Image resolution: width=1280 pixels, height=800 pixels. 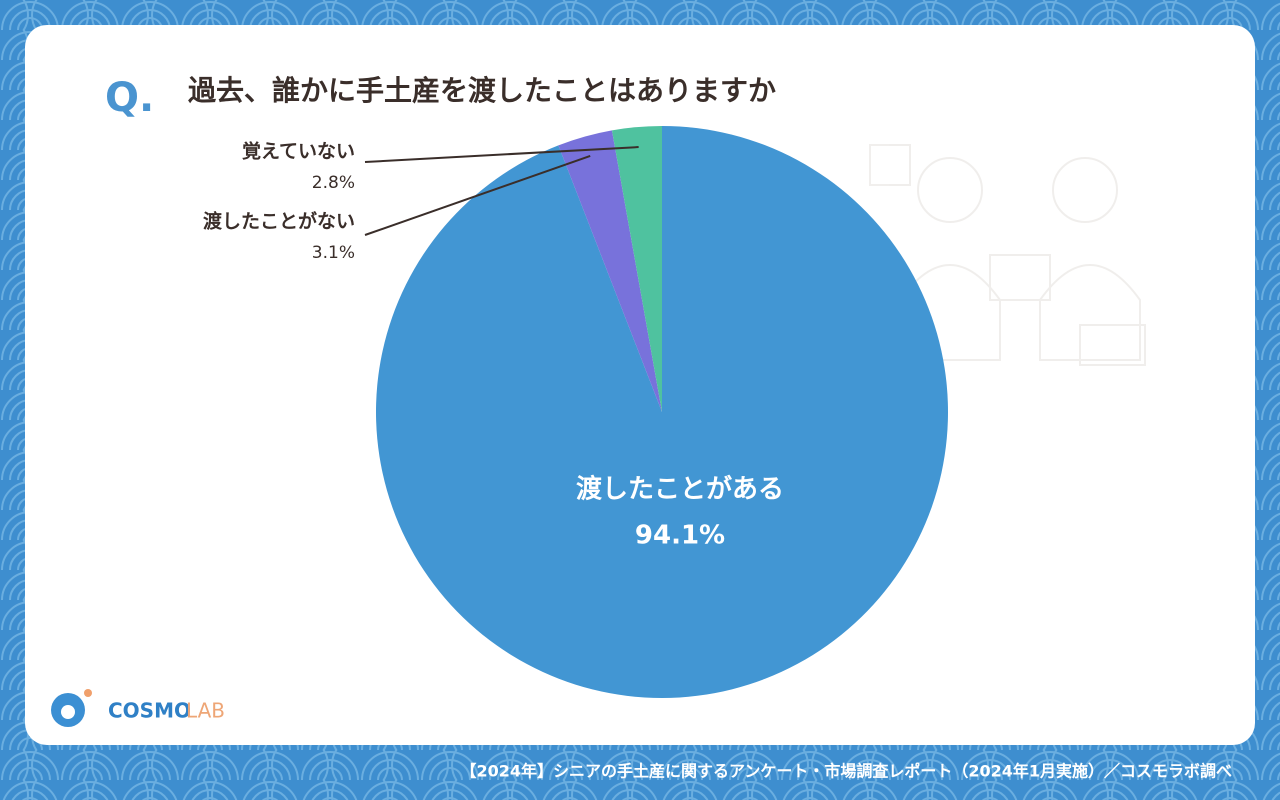 What do you see at coordinates (149, 711) in the screenshot?
I see `logo-text: COSMO` at bounding box center [149, 711].